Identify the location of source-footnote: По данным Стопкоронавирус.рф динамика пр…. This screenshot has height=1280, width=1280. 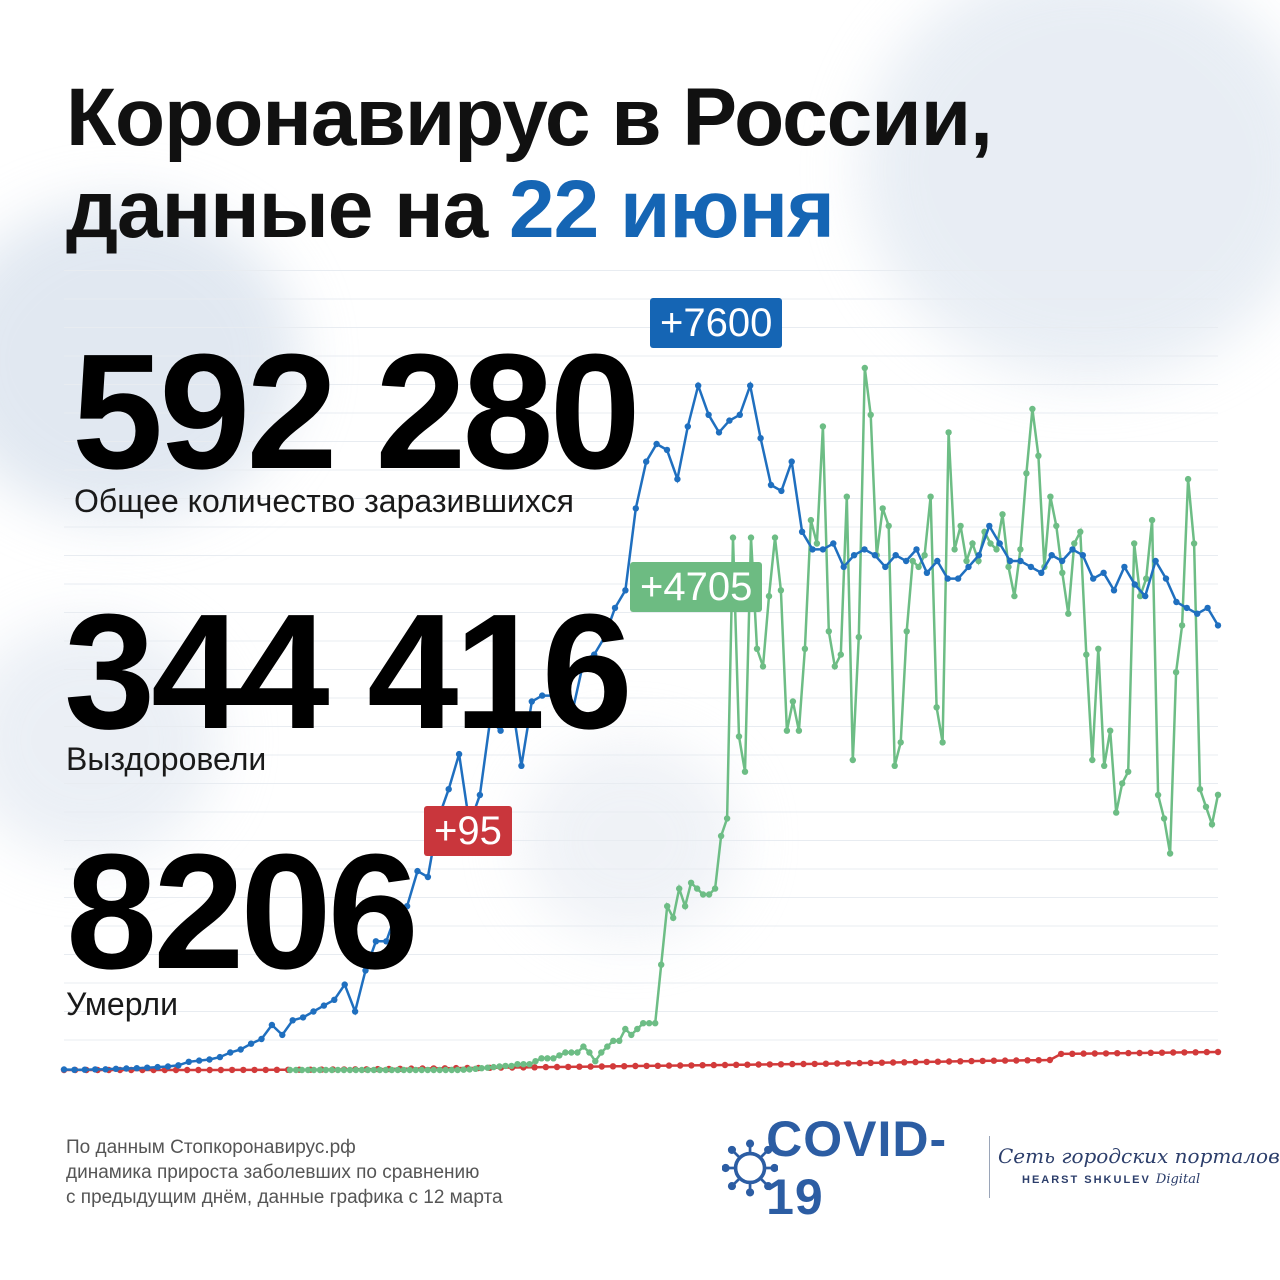
(284, 1172).